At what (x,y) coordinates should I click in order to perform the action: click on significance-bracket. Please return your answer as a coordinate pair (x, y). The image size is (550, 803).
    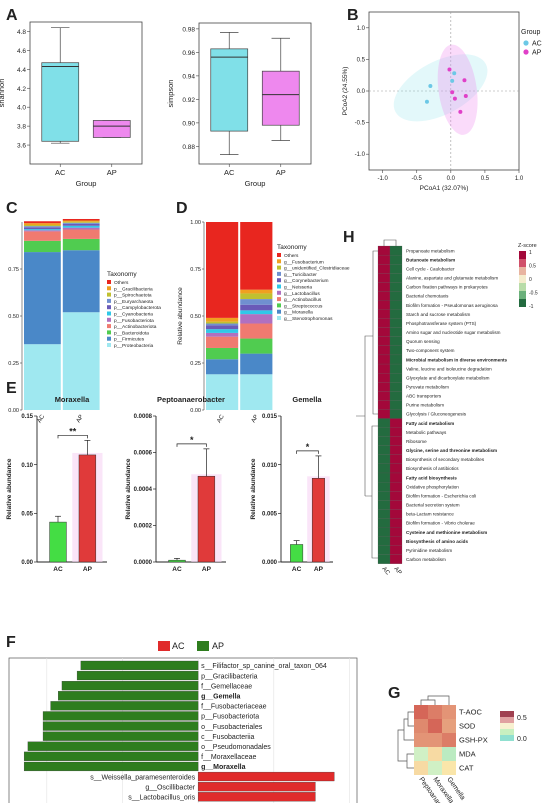
    Looking at the image, I should click on (72, 436).